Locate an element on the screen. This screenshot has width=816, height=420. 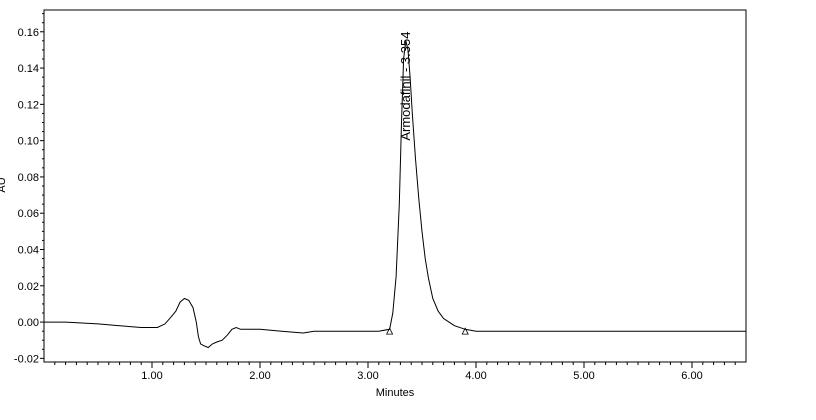
y-tick-label: 0.04 is located at coordinates (28, 251).